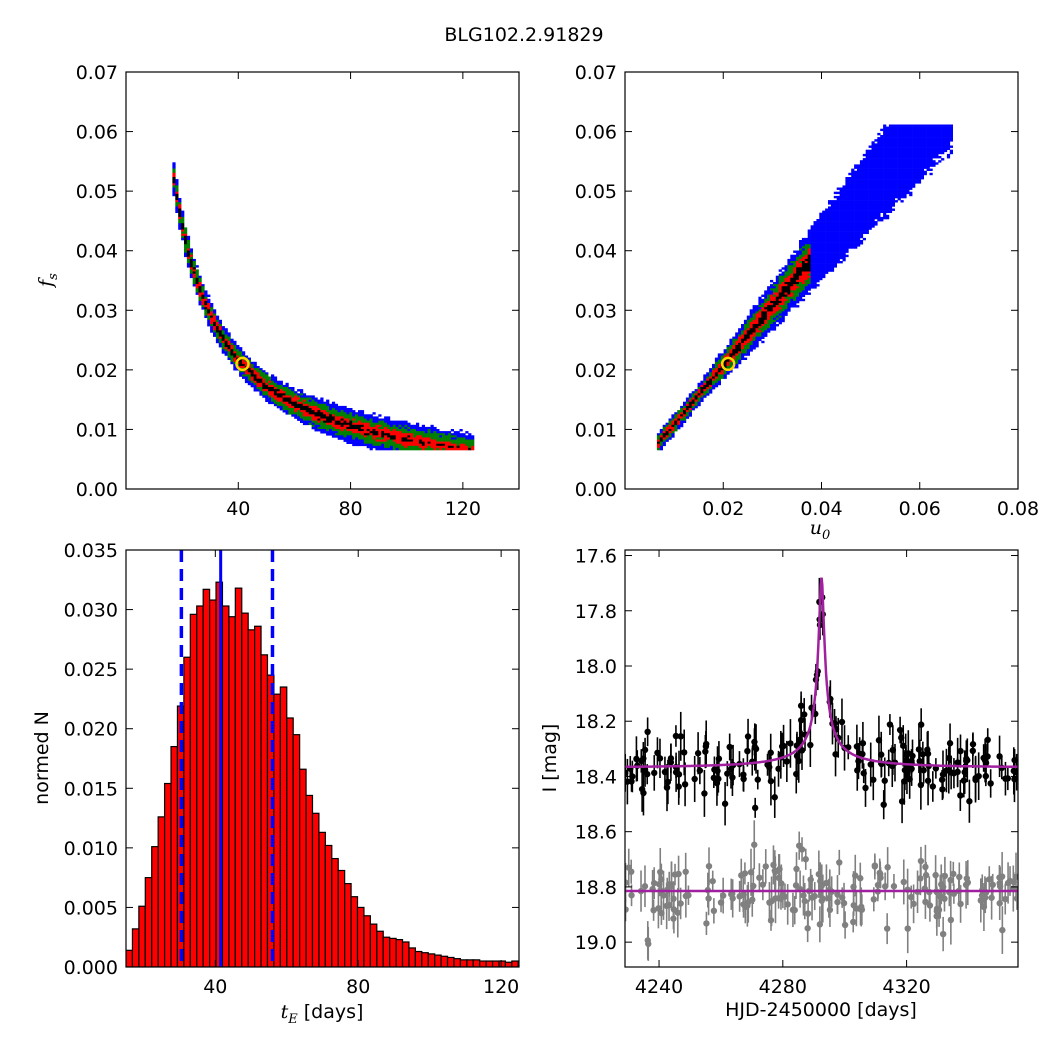 The width and height of the screenshot is (1050, 1050). What do you see at coordinates (331, 1012) in the screenshot?
I see `histogram-xlabel-units: [days]` at bounding box center [331, 1012].